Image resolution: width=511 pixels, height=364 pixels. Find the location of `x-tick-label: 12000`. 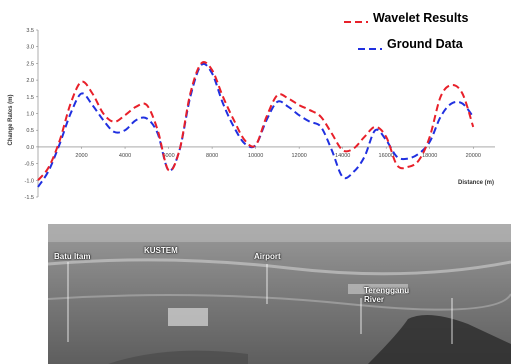

x-tick-label: 12000 is located at coordinates (298, 156).